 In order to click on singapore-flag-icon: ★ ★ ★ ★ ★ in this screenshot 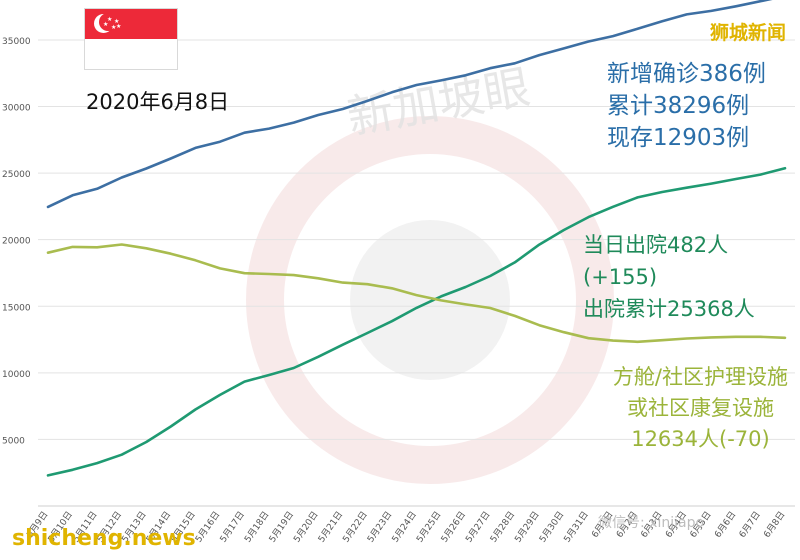, I will do `click(131, 39)`.